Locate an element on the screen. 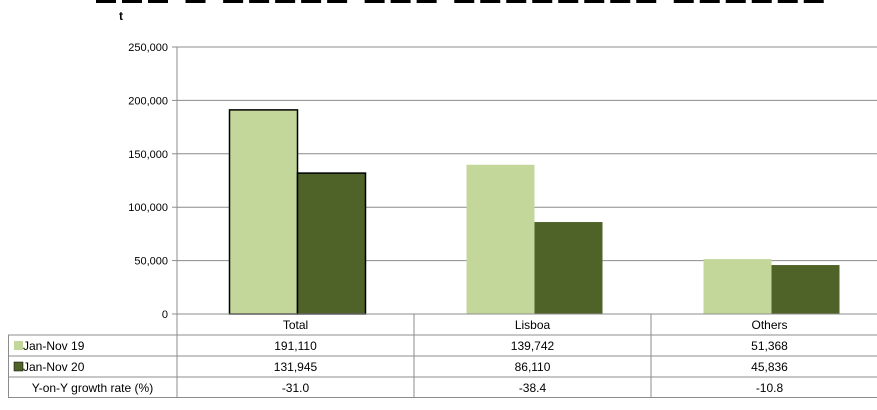 The width and height of the screenshot is (877, 410). x-tick-label: Lisboa is located at coordinates (533, 325).